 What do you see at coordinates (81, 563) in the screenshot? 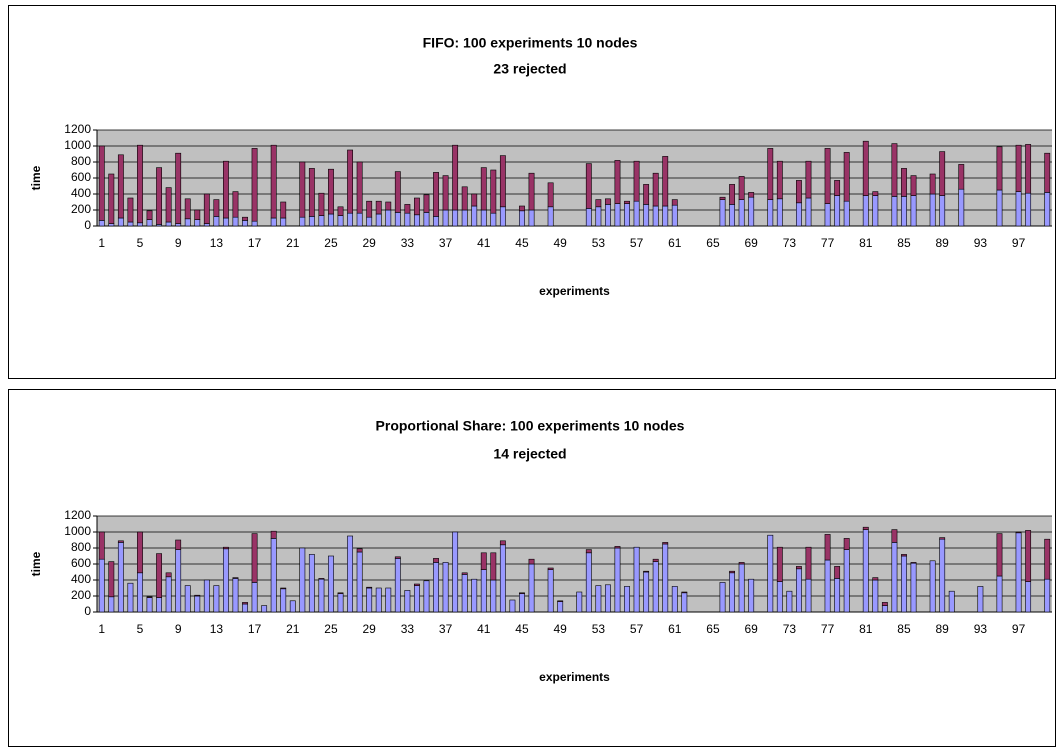
I see `y-tick-label: 600` at bounding box center [81, 563].